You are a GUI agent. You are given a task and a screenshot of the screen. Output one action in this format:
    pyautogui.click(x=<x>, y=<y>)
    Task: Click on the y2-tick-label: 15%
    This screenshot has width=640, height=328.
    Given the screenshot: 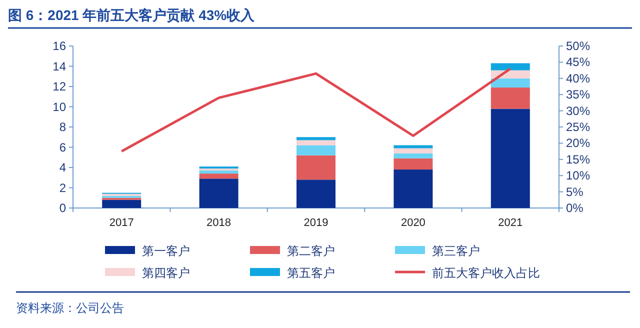 What is the action you would take?
    pyautogui.click(x=578, y=159)
    